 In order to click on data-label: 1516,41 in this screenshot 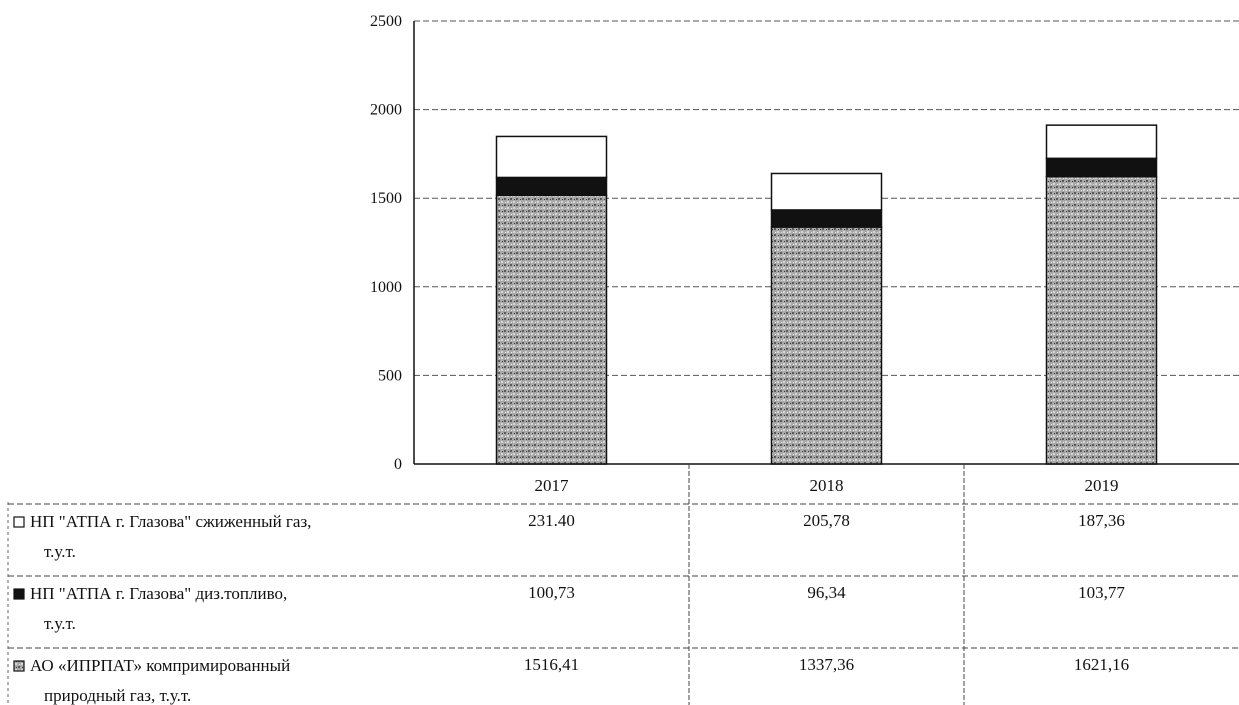, I will do `click(551, 664)`.